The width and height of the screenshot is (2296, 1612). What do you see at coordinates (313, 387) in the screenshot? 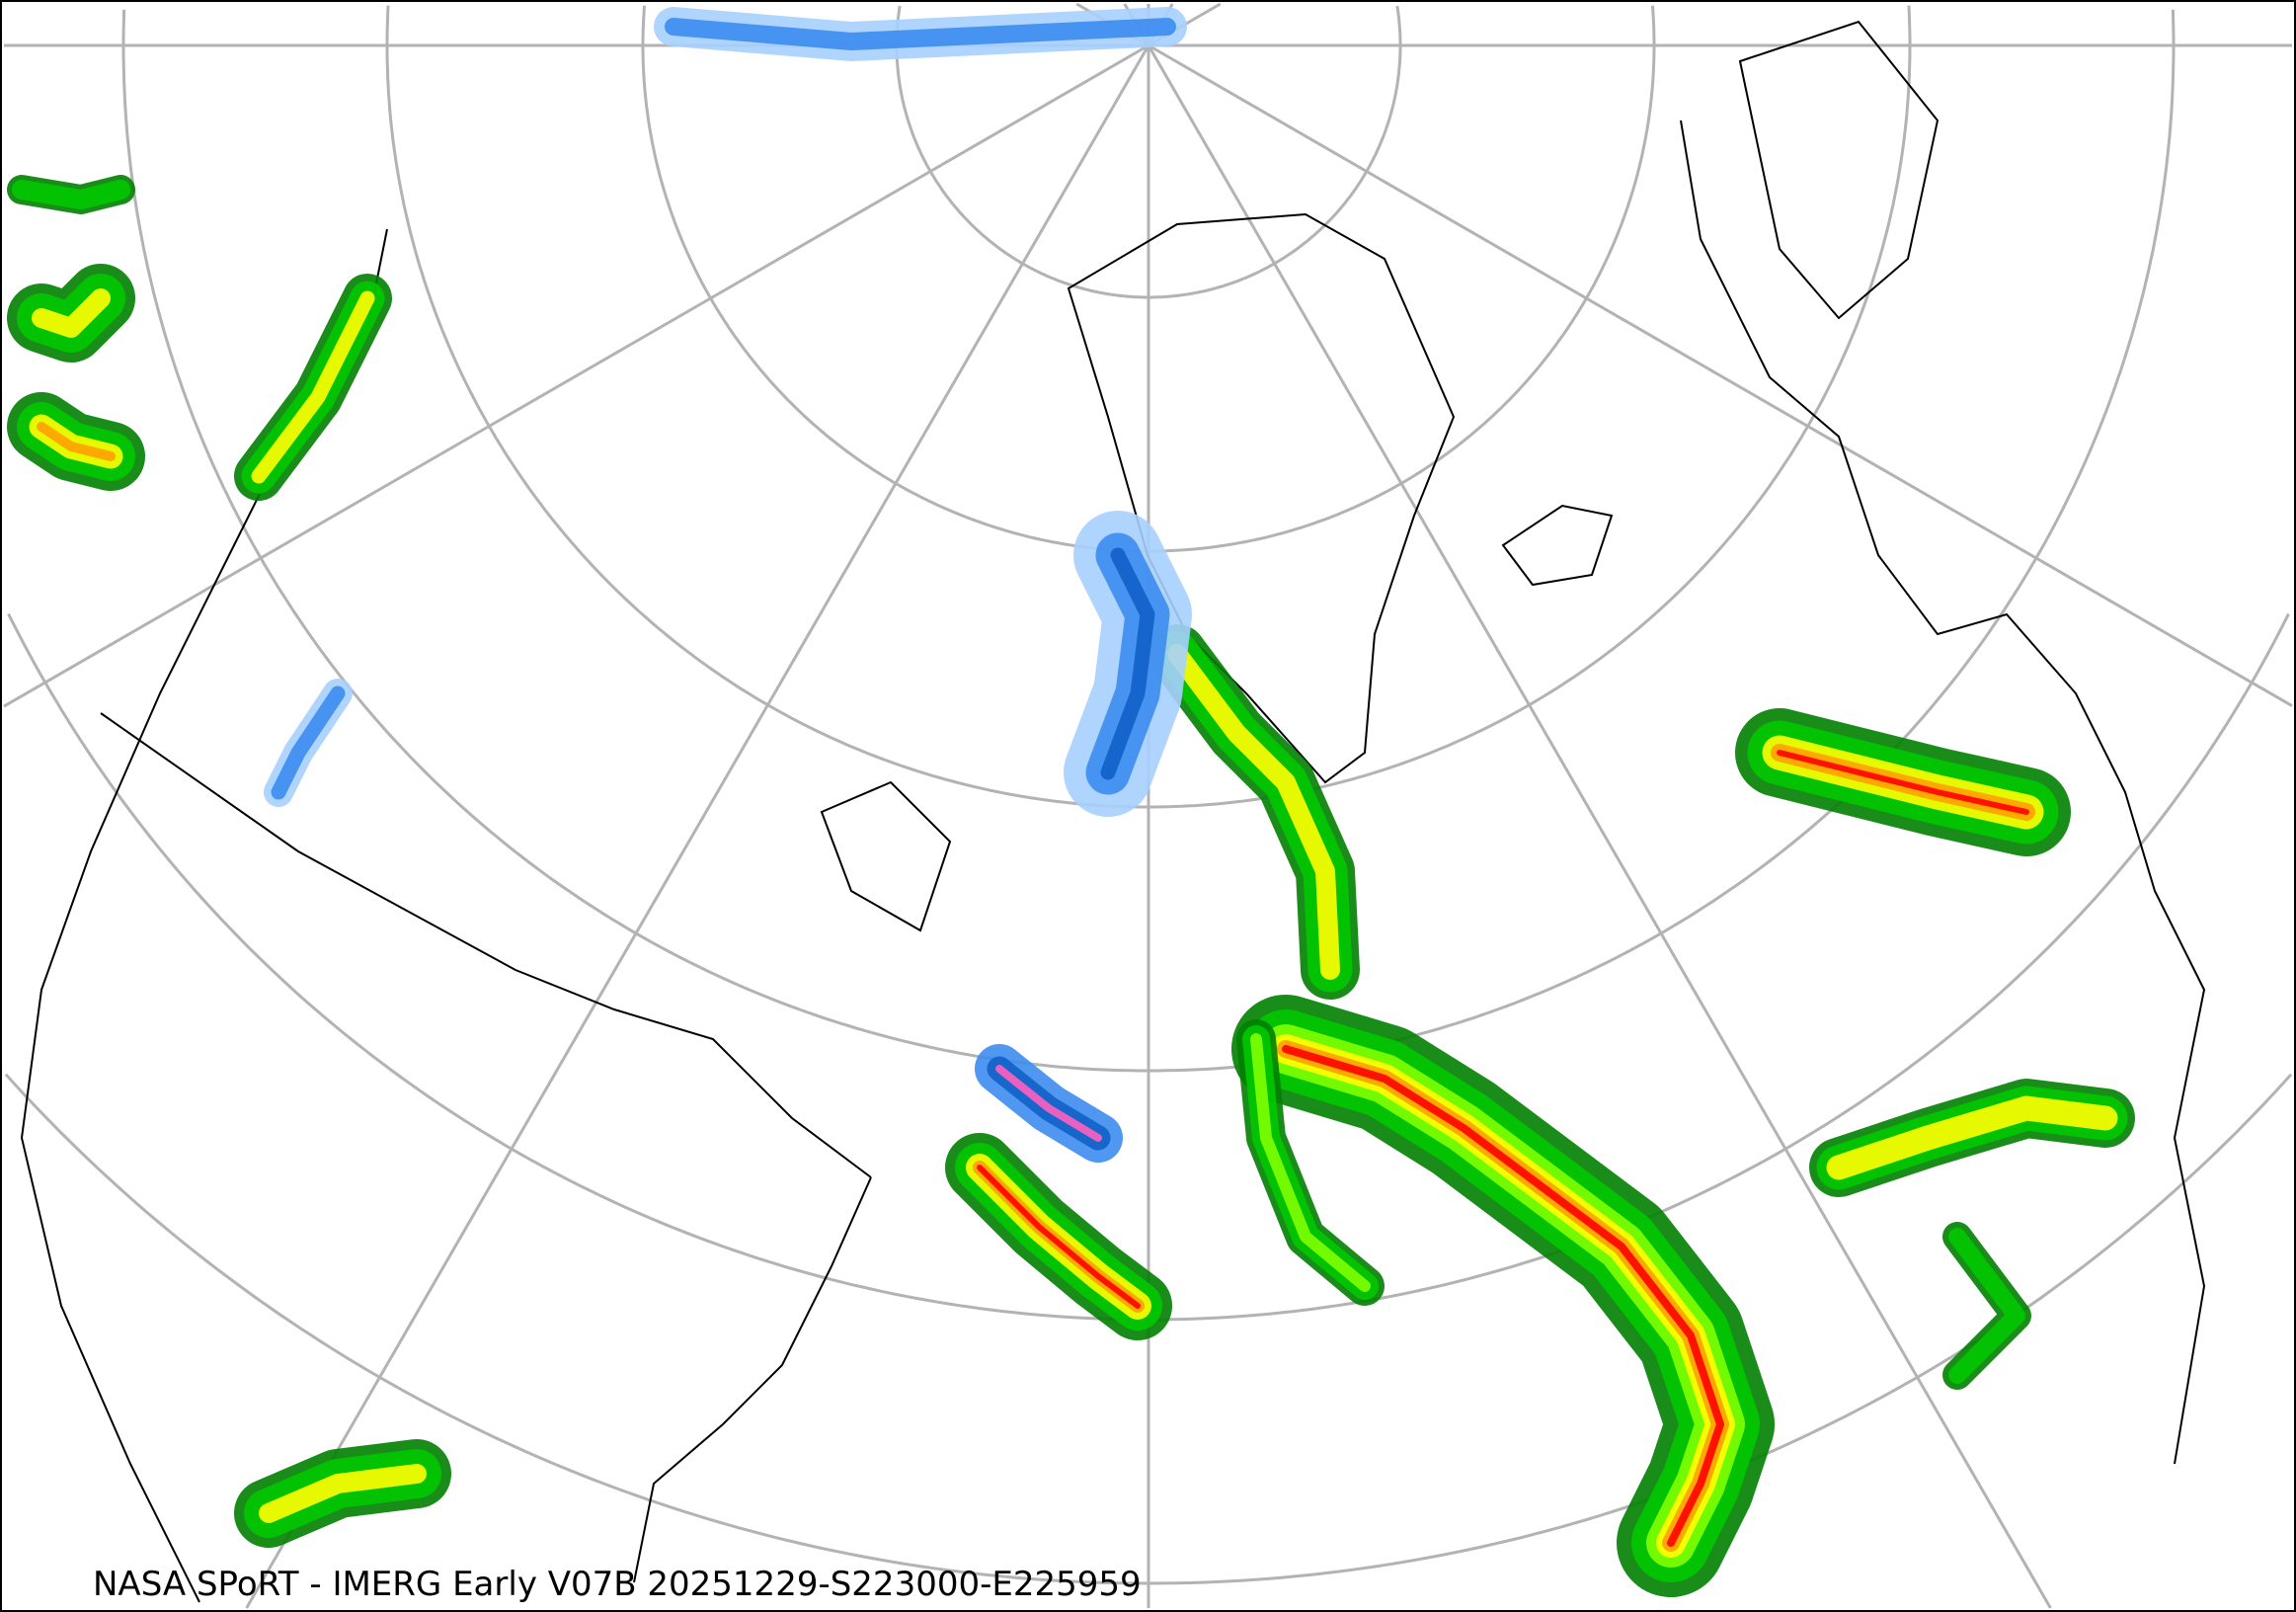
I see `alaska-coast-rain` at bounding box center [313, 387].